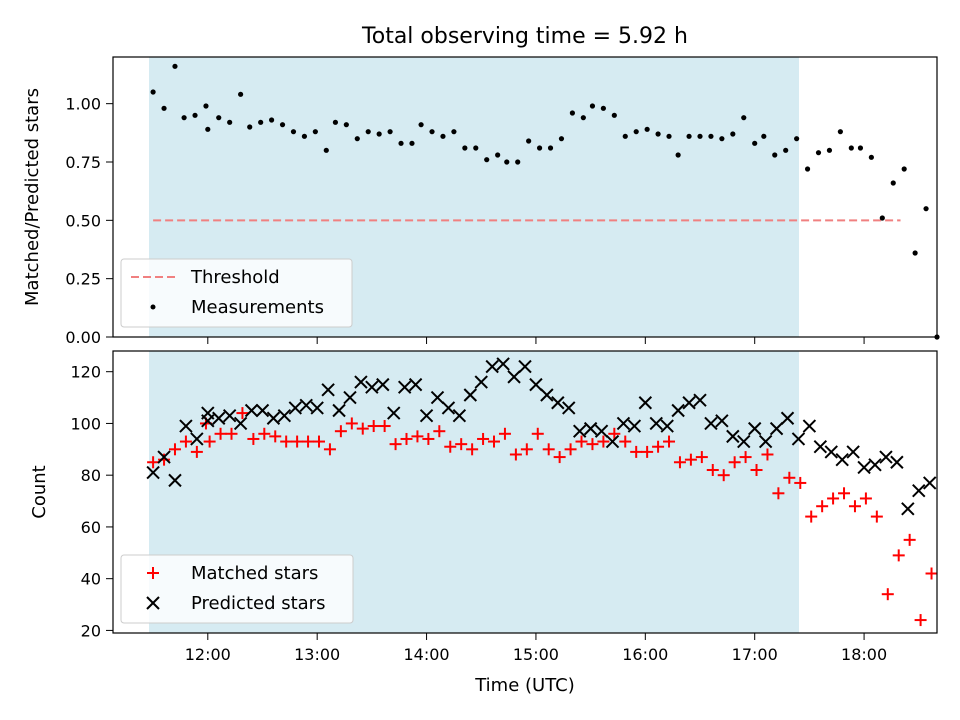  What do you see at coordinates (258, 603) in the screenshot?
I see `predicted-legend-label: Predicted stars` at bounding box center [258, 603].